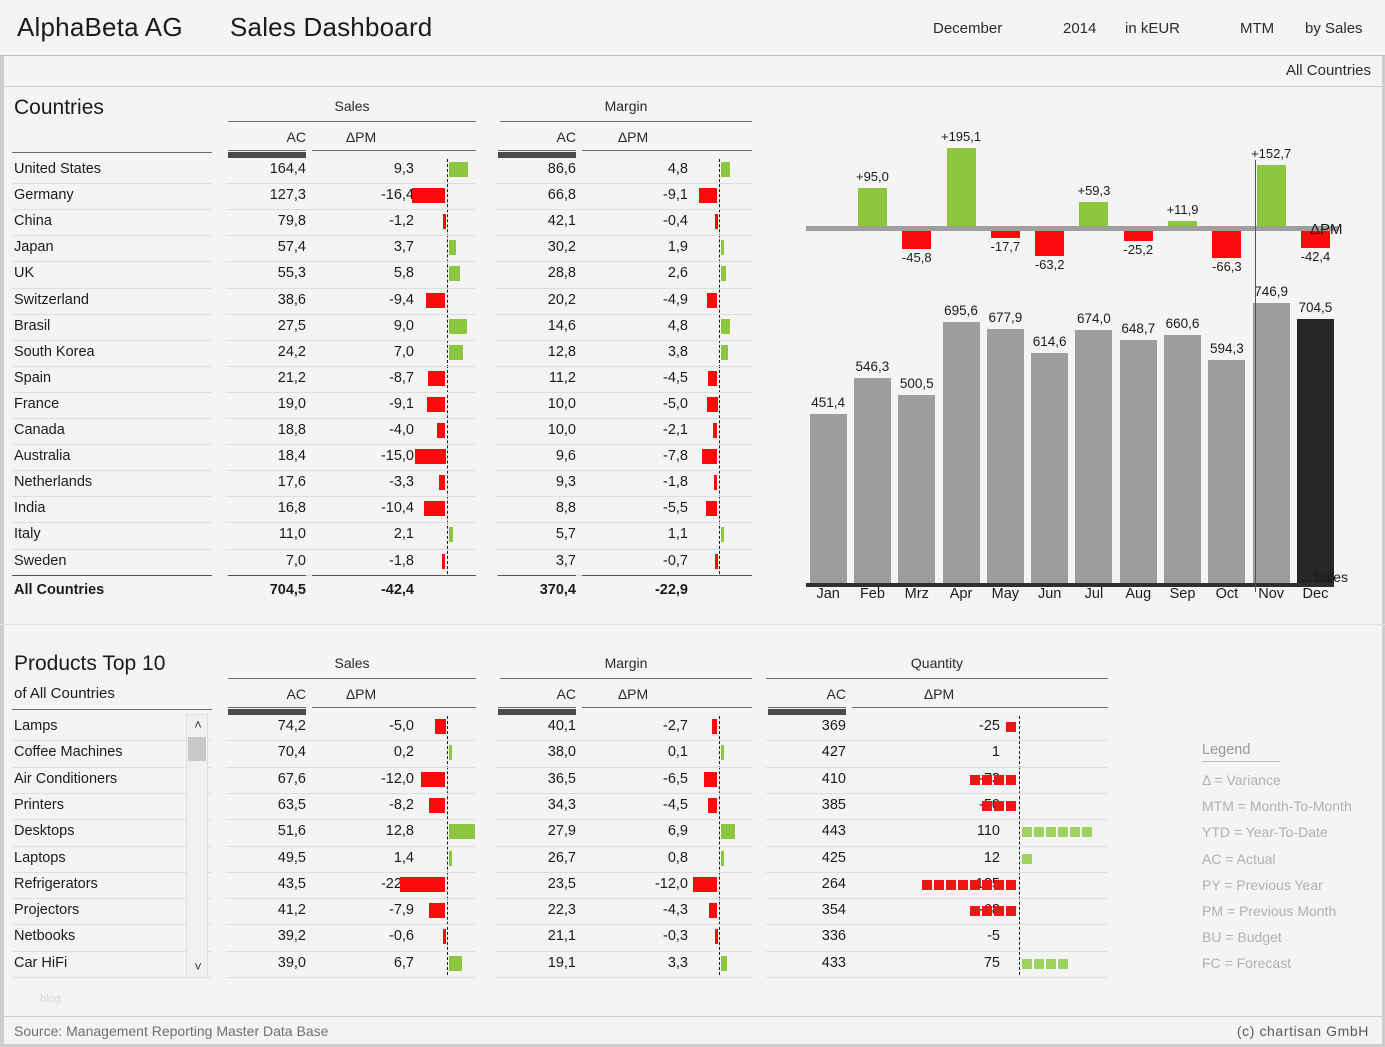  I want to click on value-ac: 79,8, so click(291, 221).